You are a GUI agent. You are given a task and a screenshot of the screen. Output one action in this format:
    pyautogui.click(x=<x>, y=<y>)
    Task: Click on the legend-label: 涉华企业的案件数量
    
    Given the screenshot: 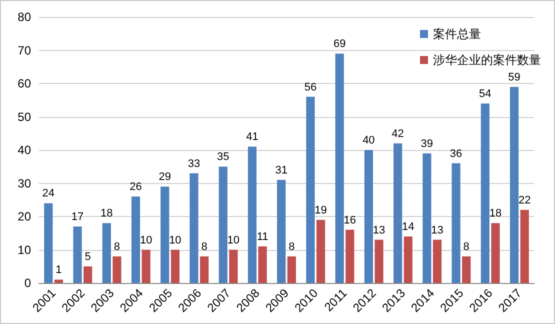 What is the action you would take?
    pyautogui.click(x=487, y=60)
    